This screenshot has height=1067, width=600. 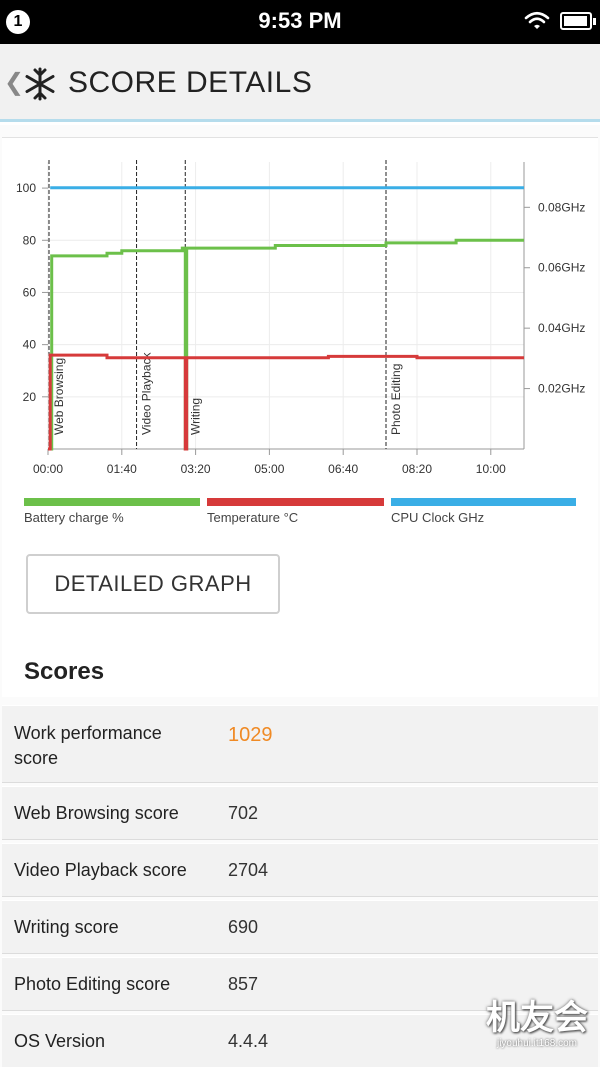 I want to click on legend-label-cpu-clock: CPU Clock GHz, so click(x=438, y=517).